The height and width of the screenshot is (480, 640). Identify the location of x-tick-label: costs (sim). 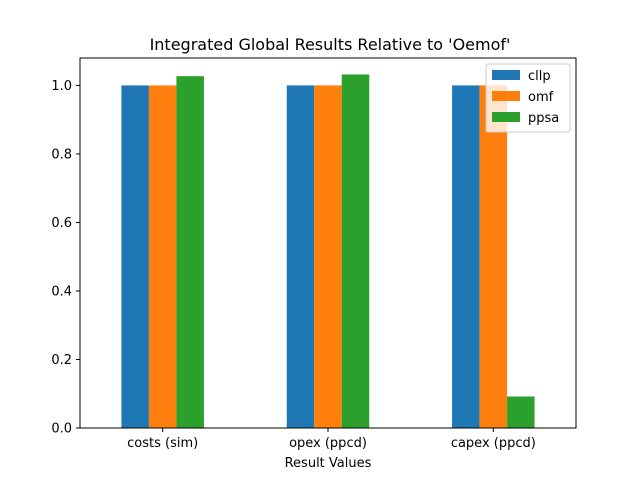
(162, 443).